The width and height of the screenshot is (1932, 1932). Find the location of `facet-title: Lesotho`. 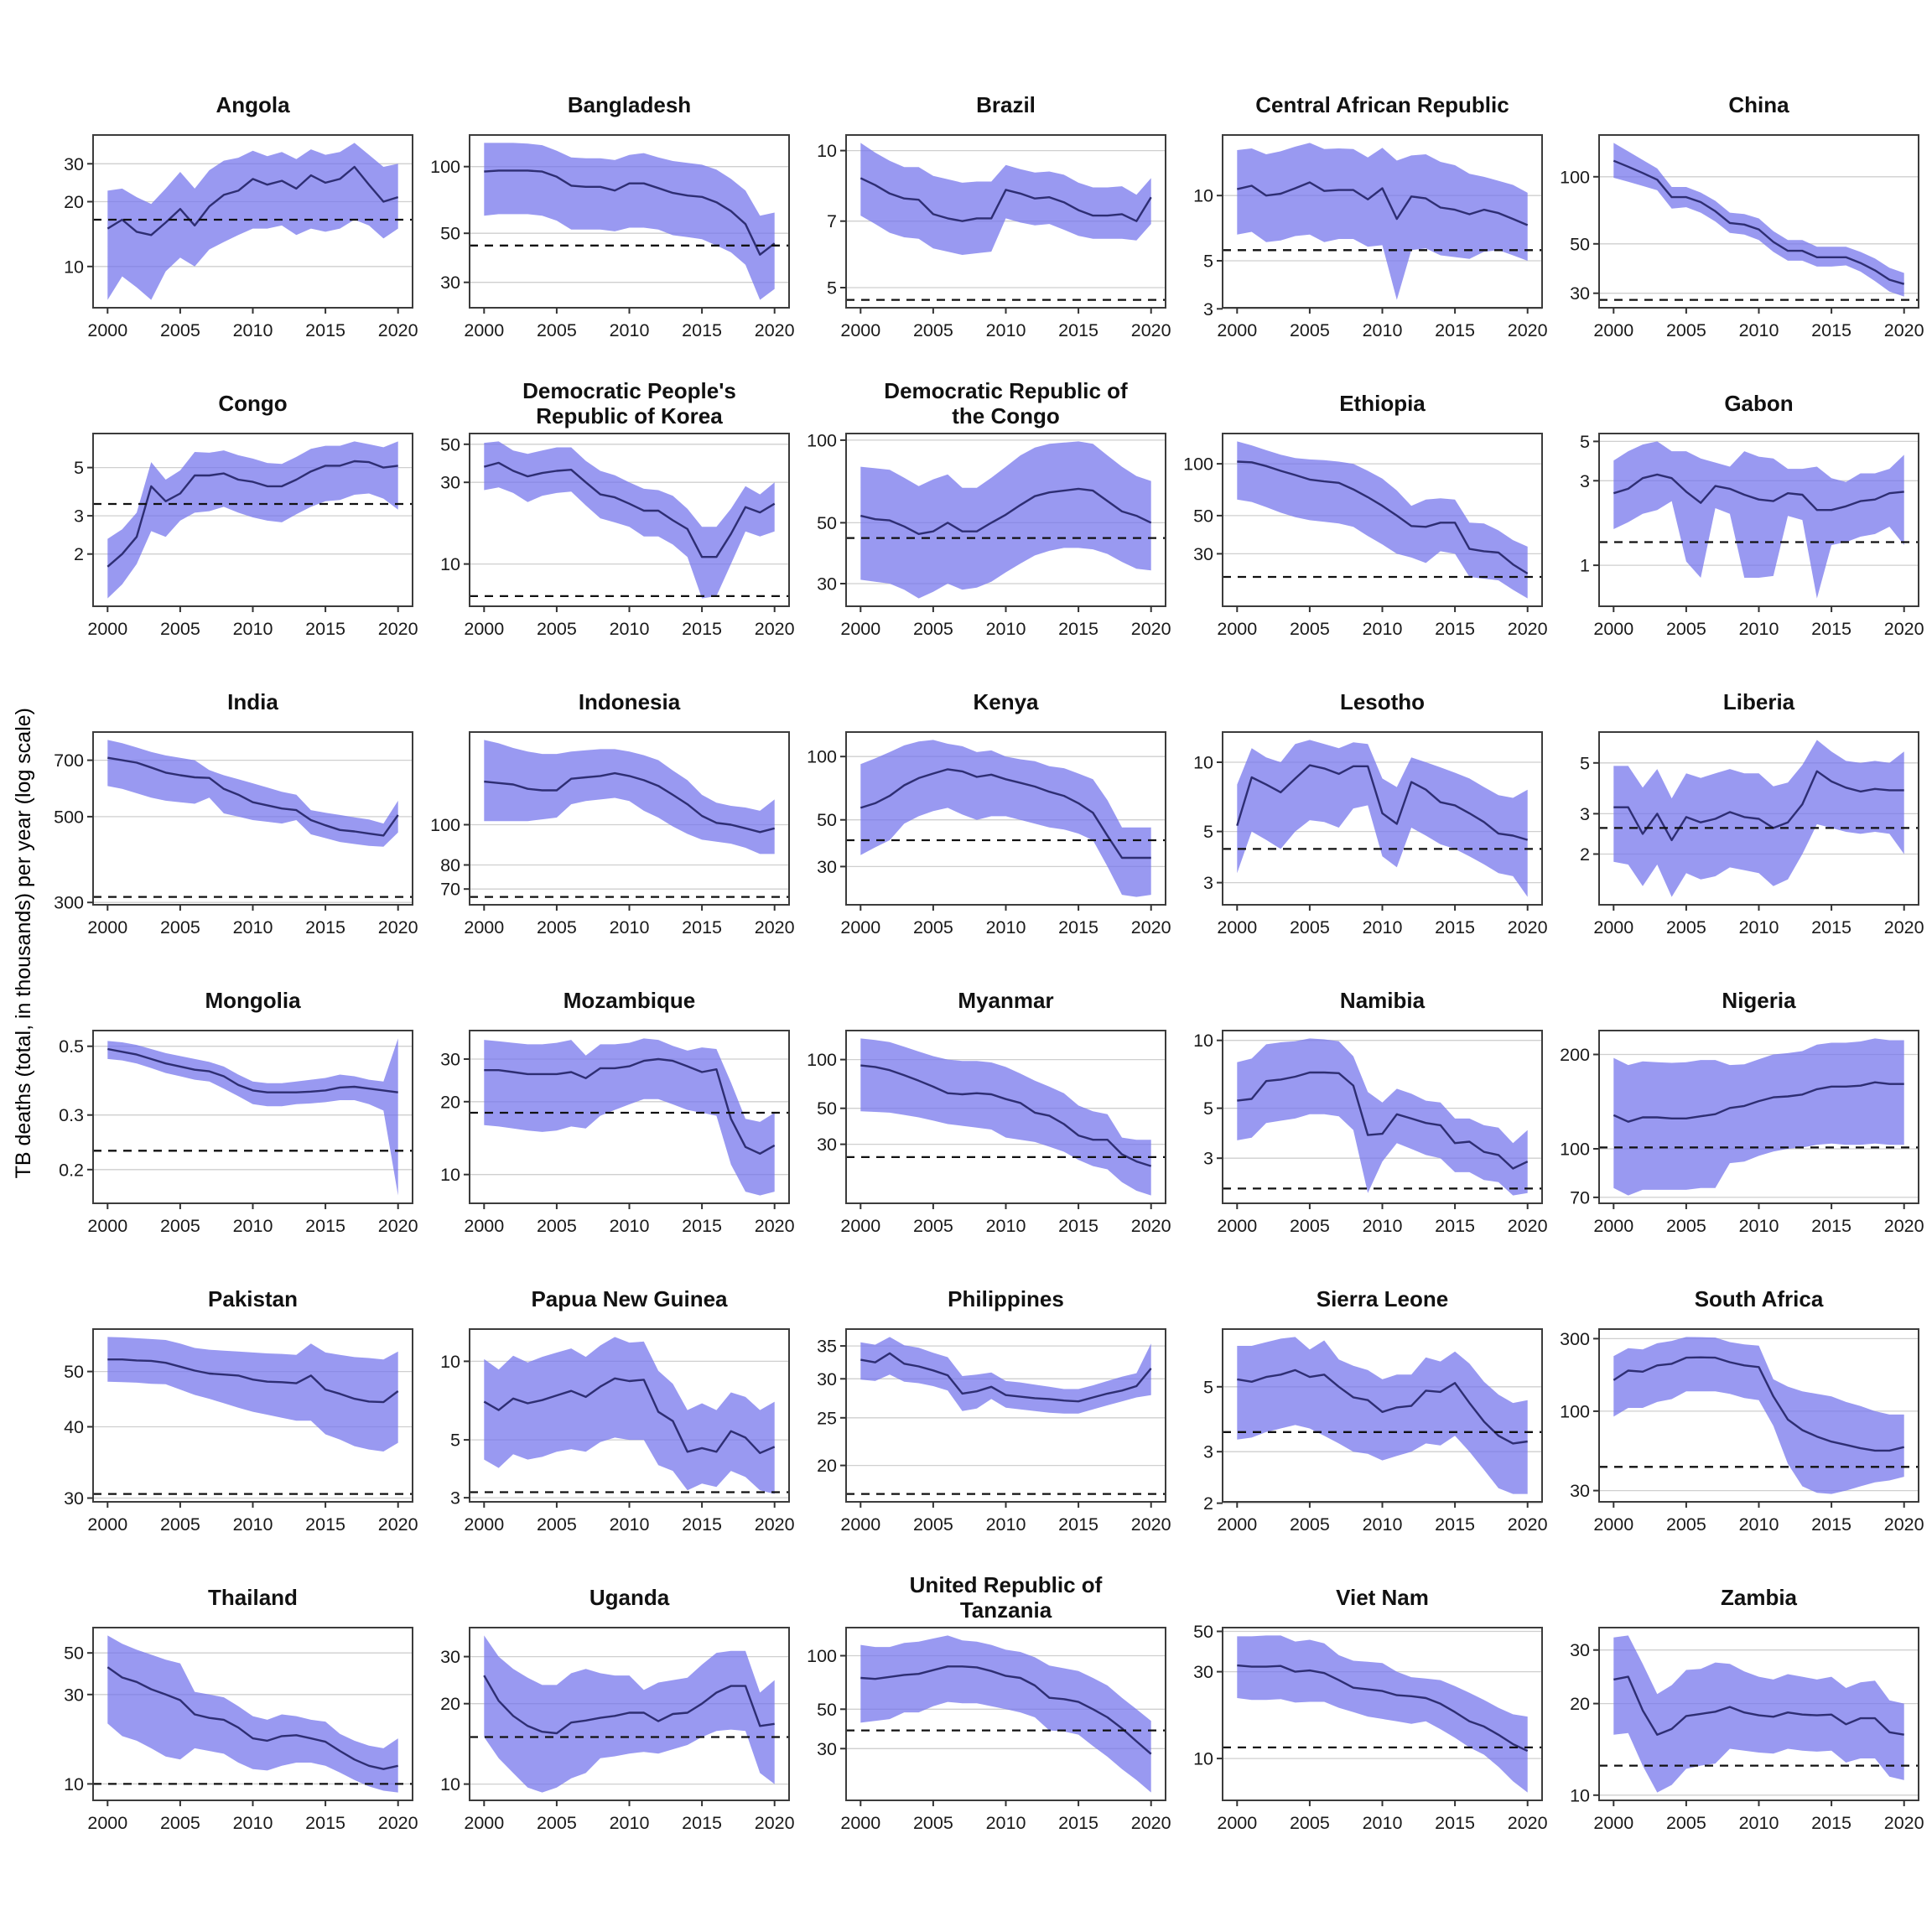

facet-title: Lesotho is located at coordinates (1382, 701).